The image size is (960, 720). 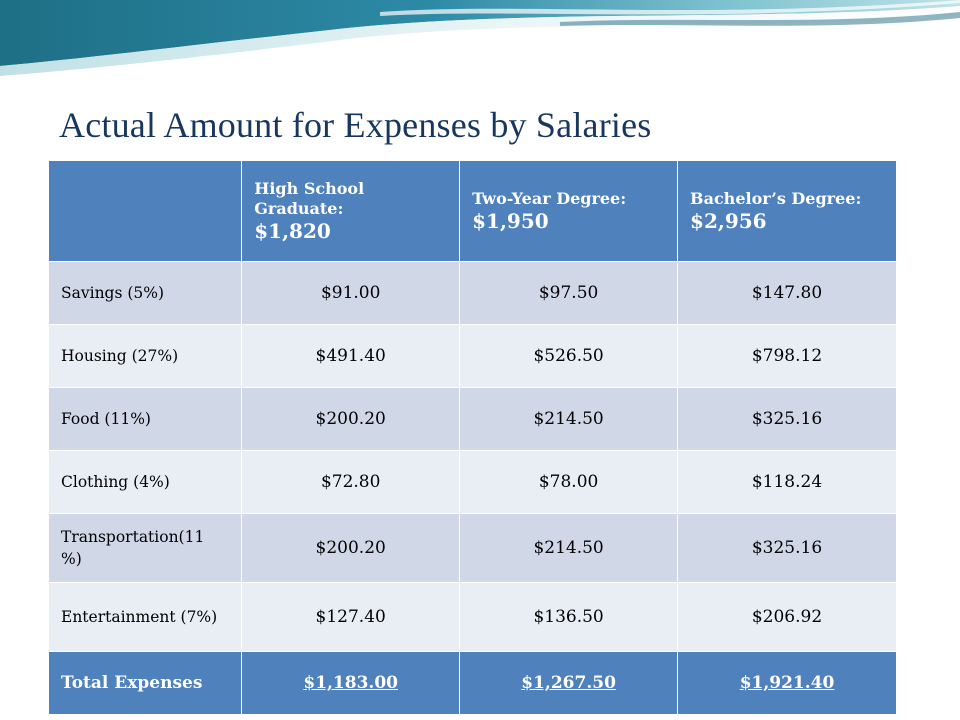 I want to click on header-cell: Two-Year Degree: $1,950, so click(x=569, y=211).